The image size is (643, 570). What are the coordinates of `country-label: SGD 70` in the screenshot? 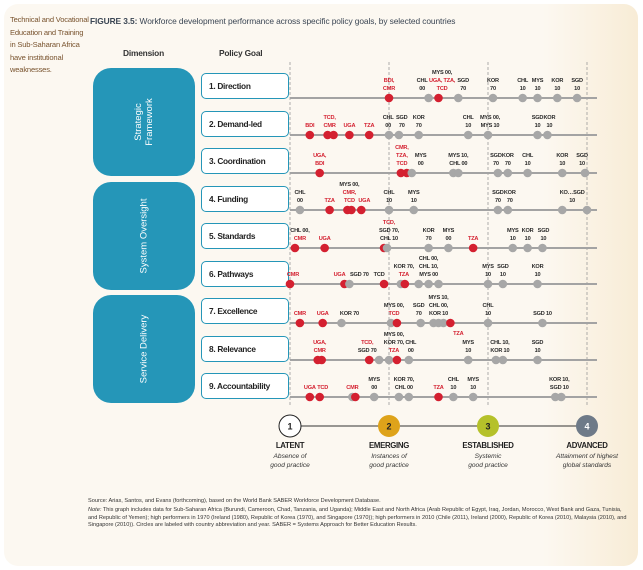 It's located at (359, 275).